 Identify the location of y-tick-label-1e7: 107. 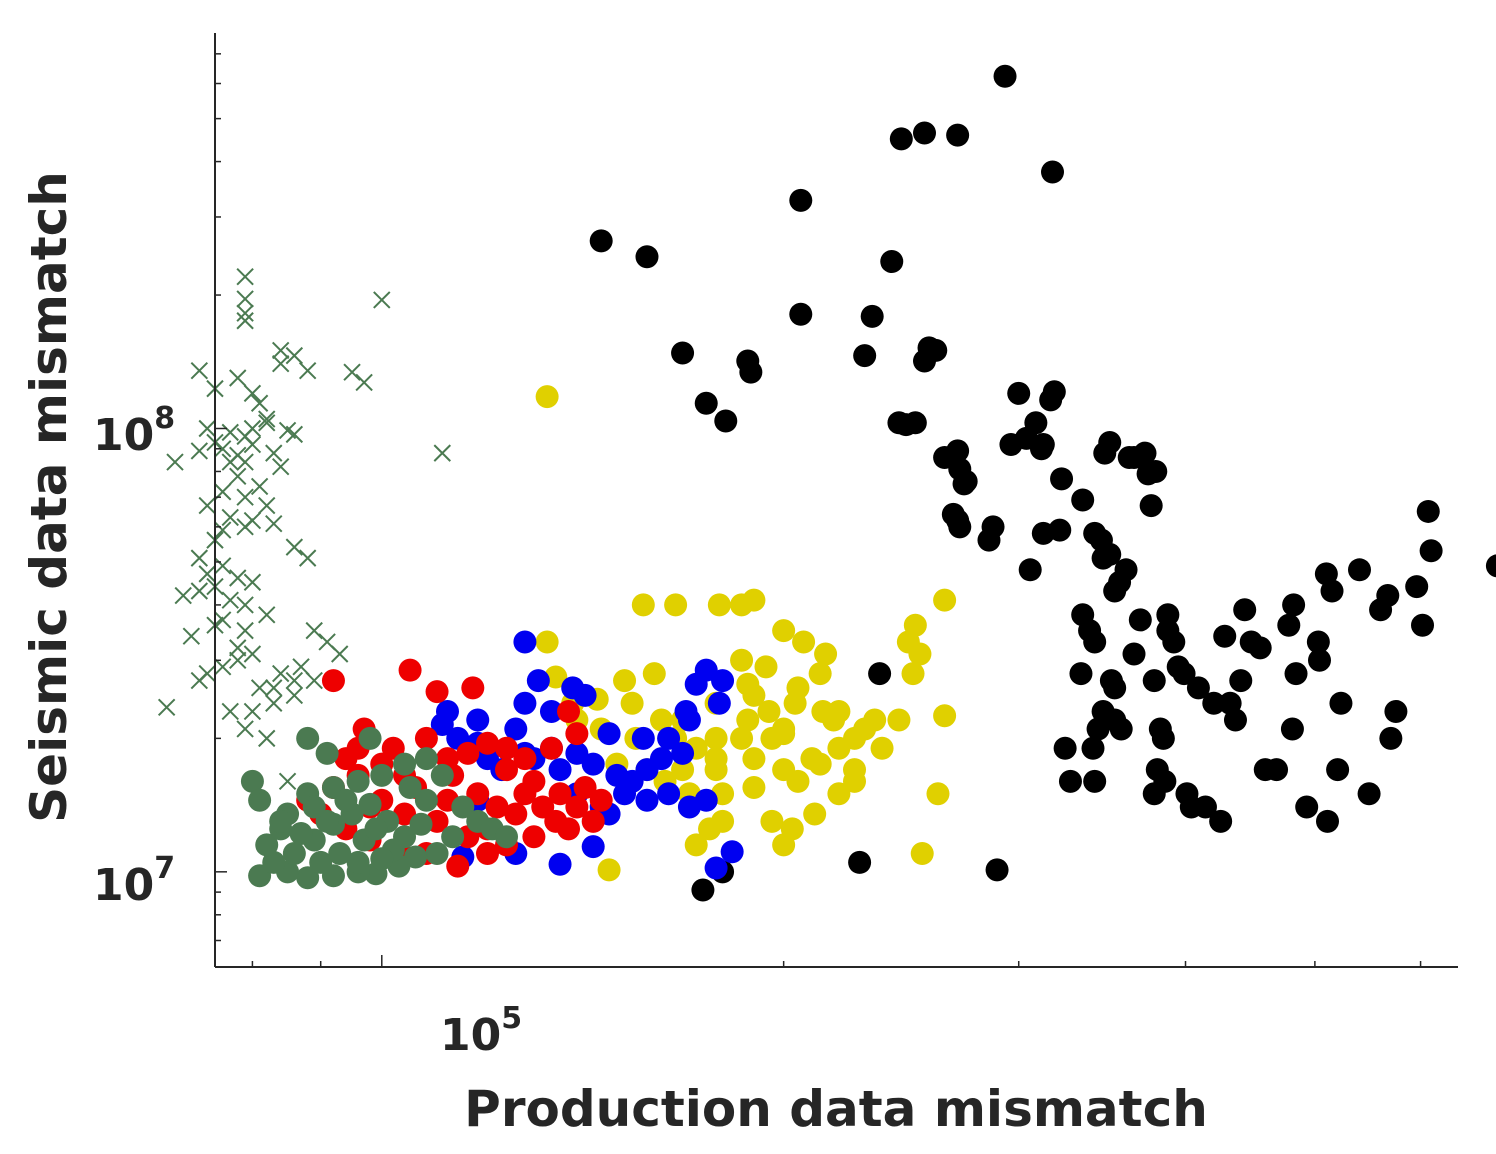
(134, 881).